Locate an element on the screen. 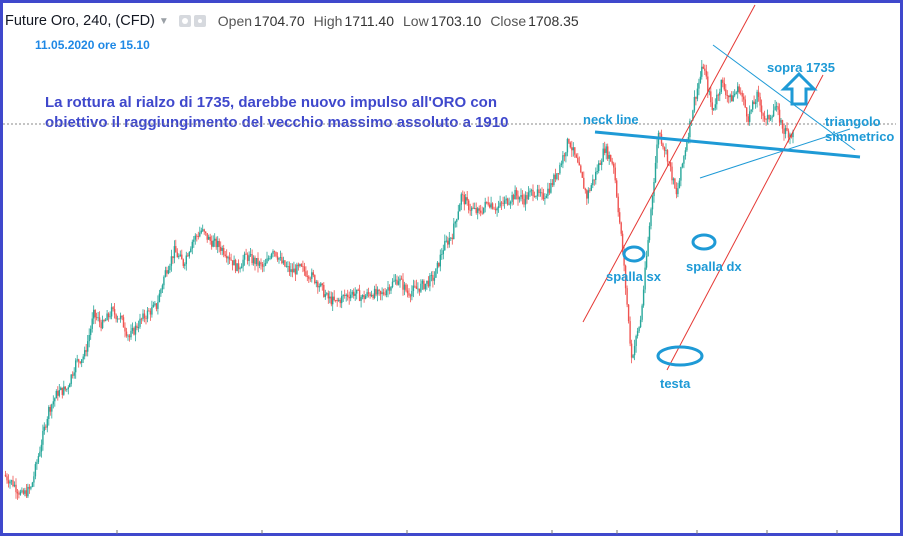  close-value: 1708.35 is located at coordinates (553, 21).